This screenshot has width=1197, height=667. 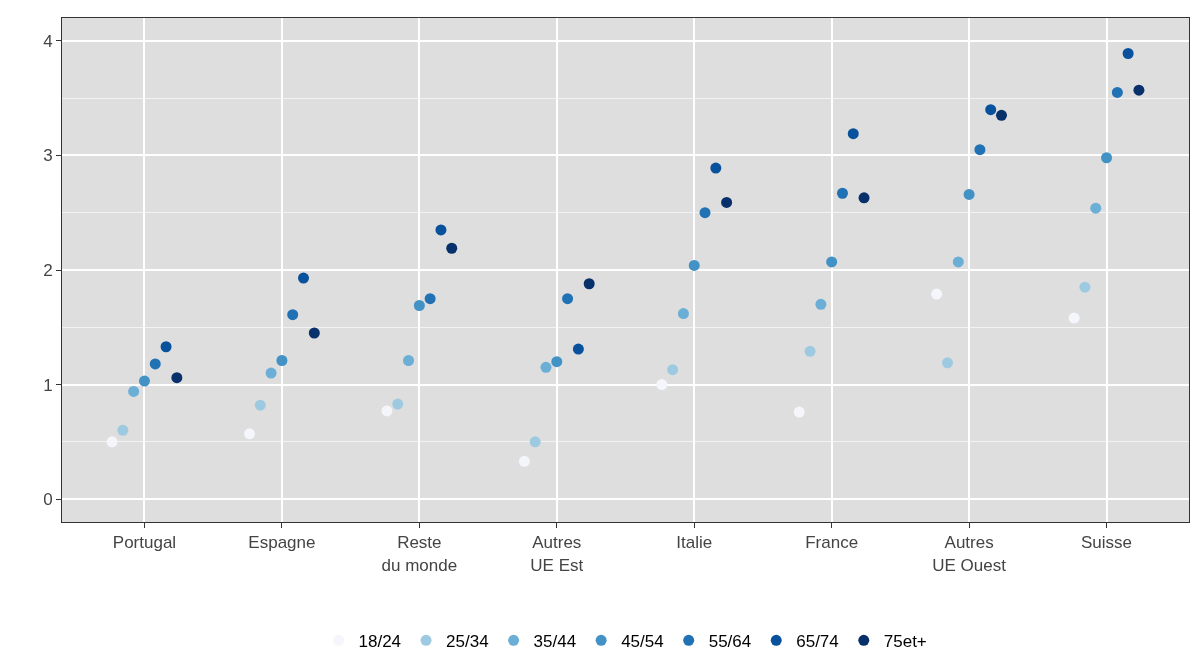 What do you see at coordinates (557, 554) in the screenshot?
I see `x-tick-label: Autres UE Est` at bounding box center [557, 554].